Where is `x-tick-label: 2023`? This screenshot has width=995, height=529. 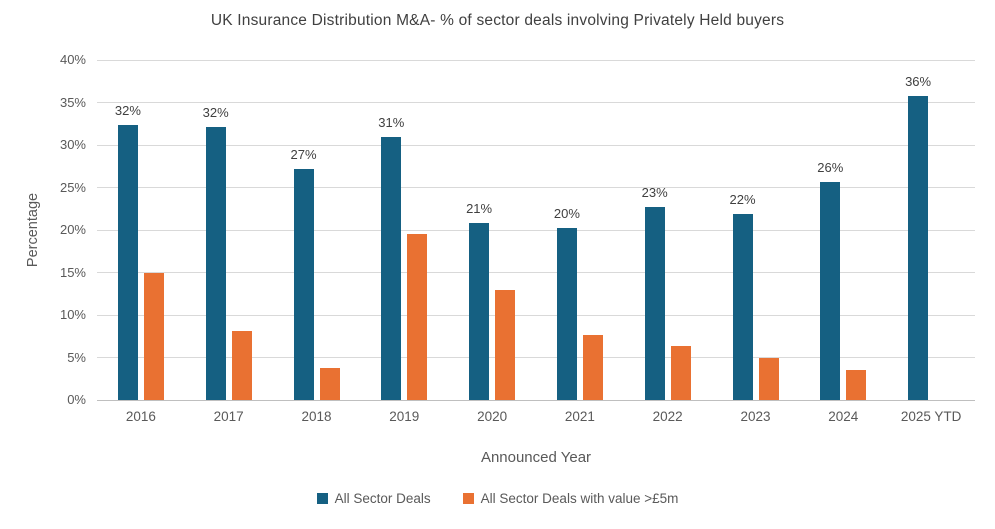 x-tick-label: 2023 is located at coordinates (755, 416).